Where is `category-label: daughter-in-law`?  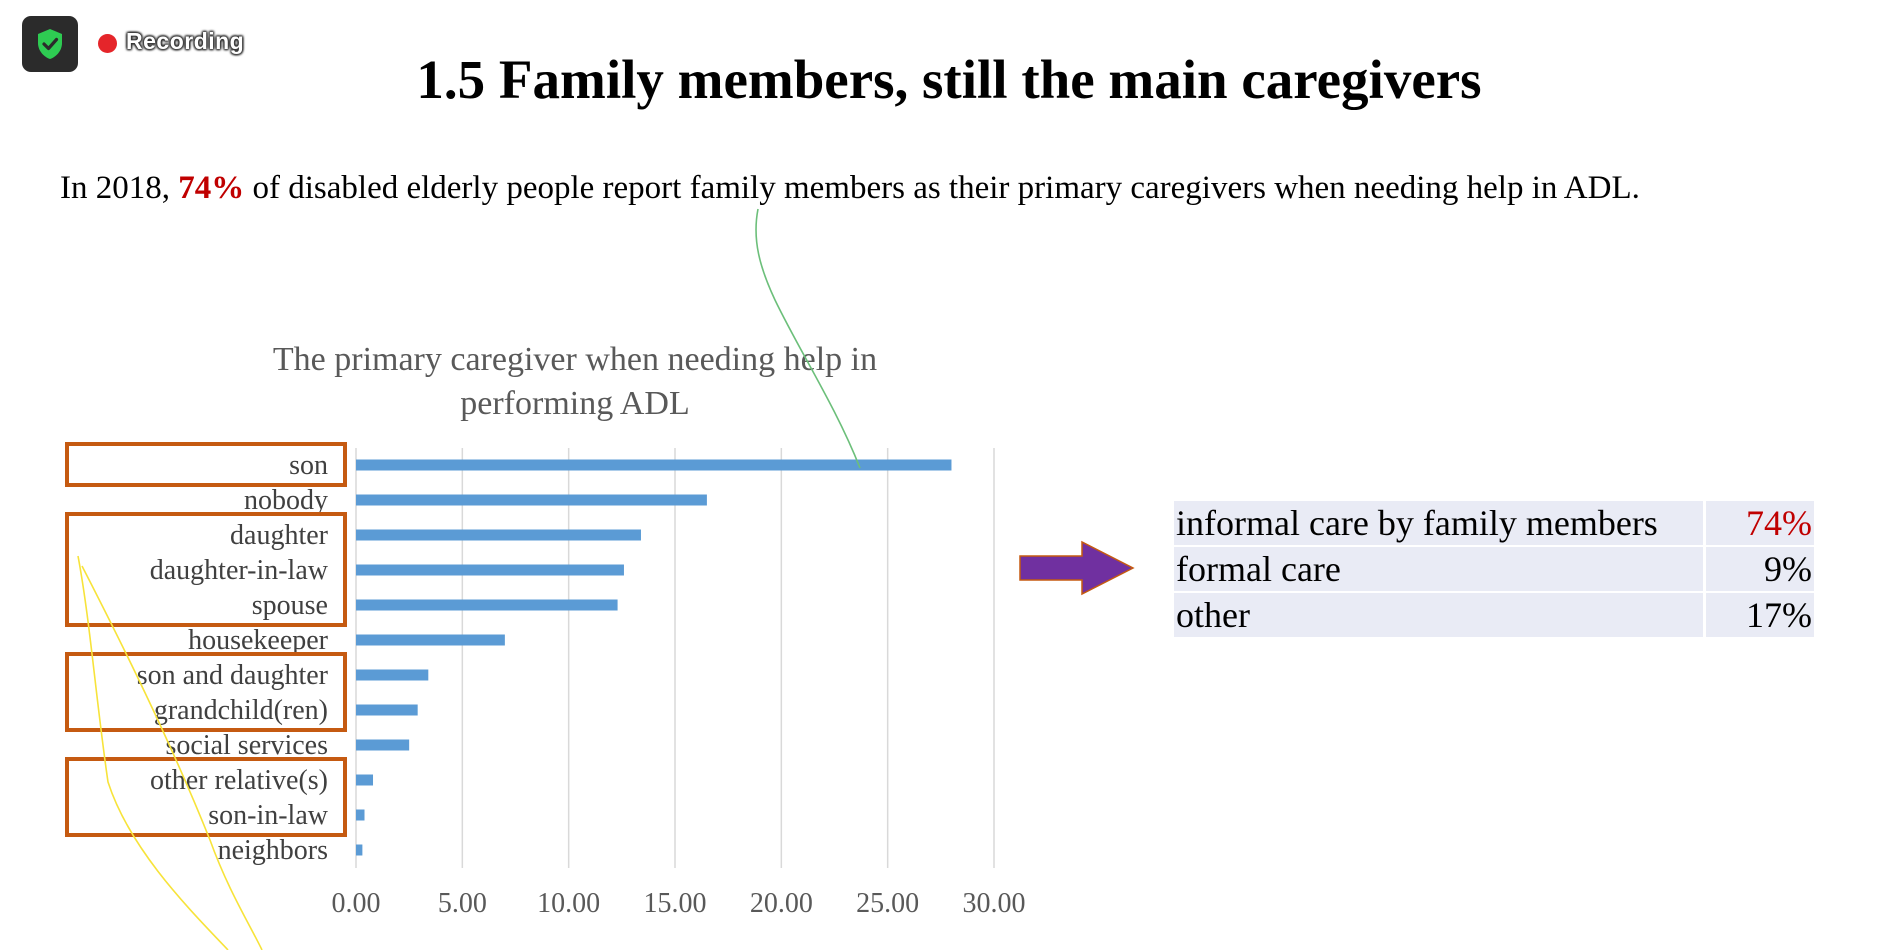
category-label: daughter-in-law is located at coordinates (239, 570).